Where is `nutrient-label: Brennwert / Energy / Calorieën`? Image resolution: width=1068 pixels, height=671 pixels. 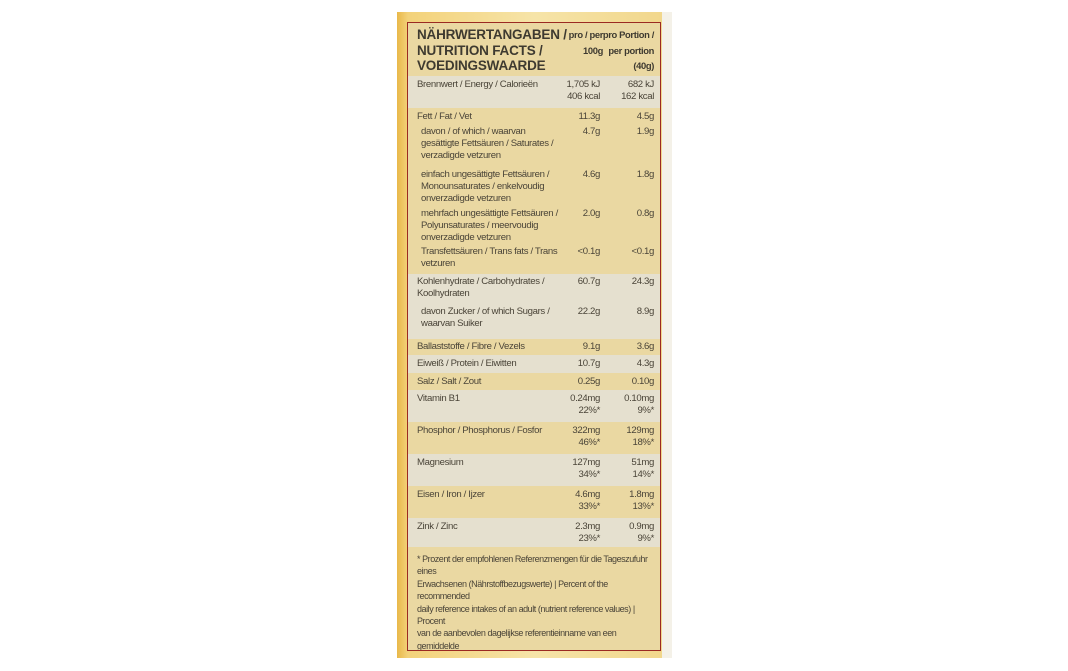
nutrient-label: Brennwert / Energy / Calorieën is located at coordinates (492, 85).